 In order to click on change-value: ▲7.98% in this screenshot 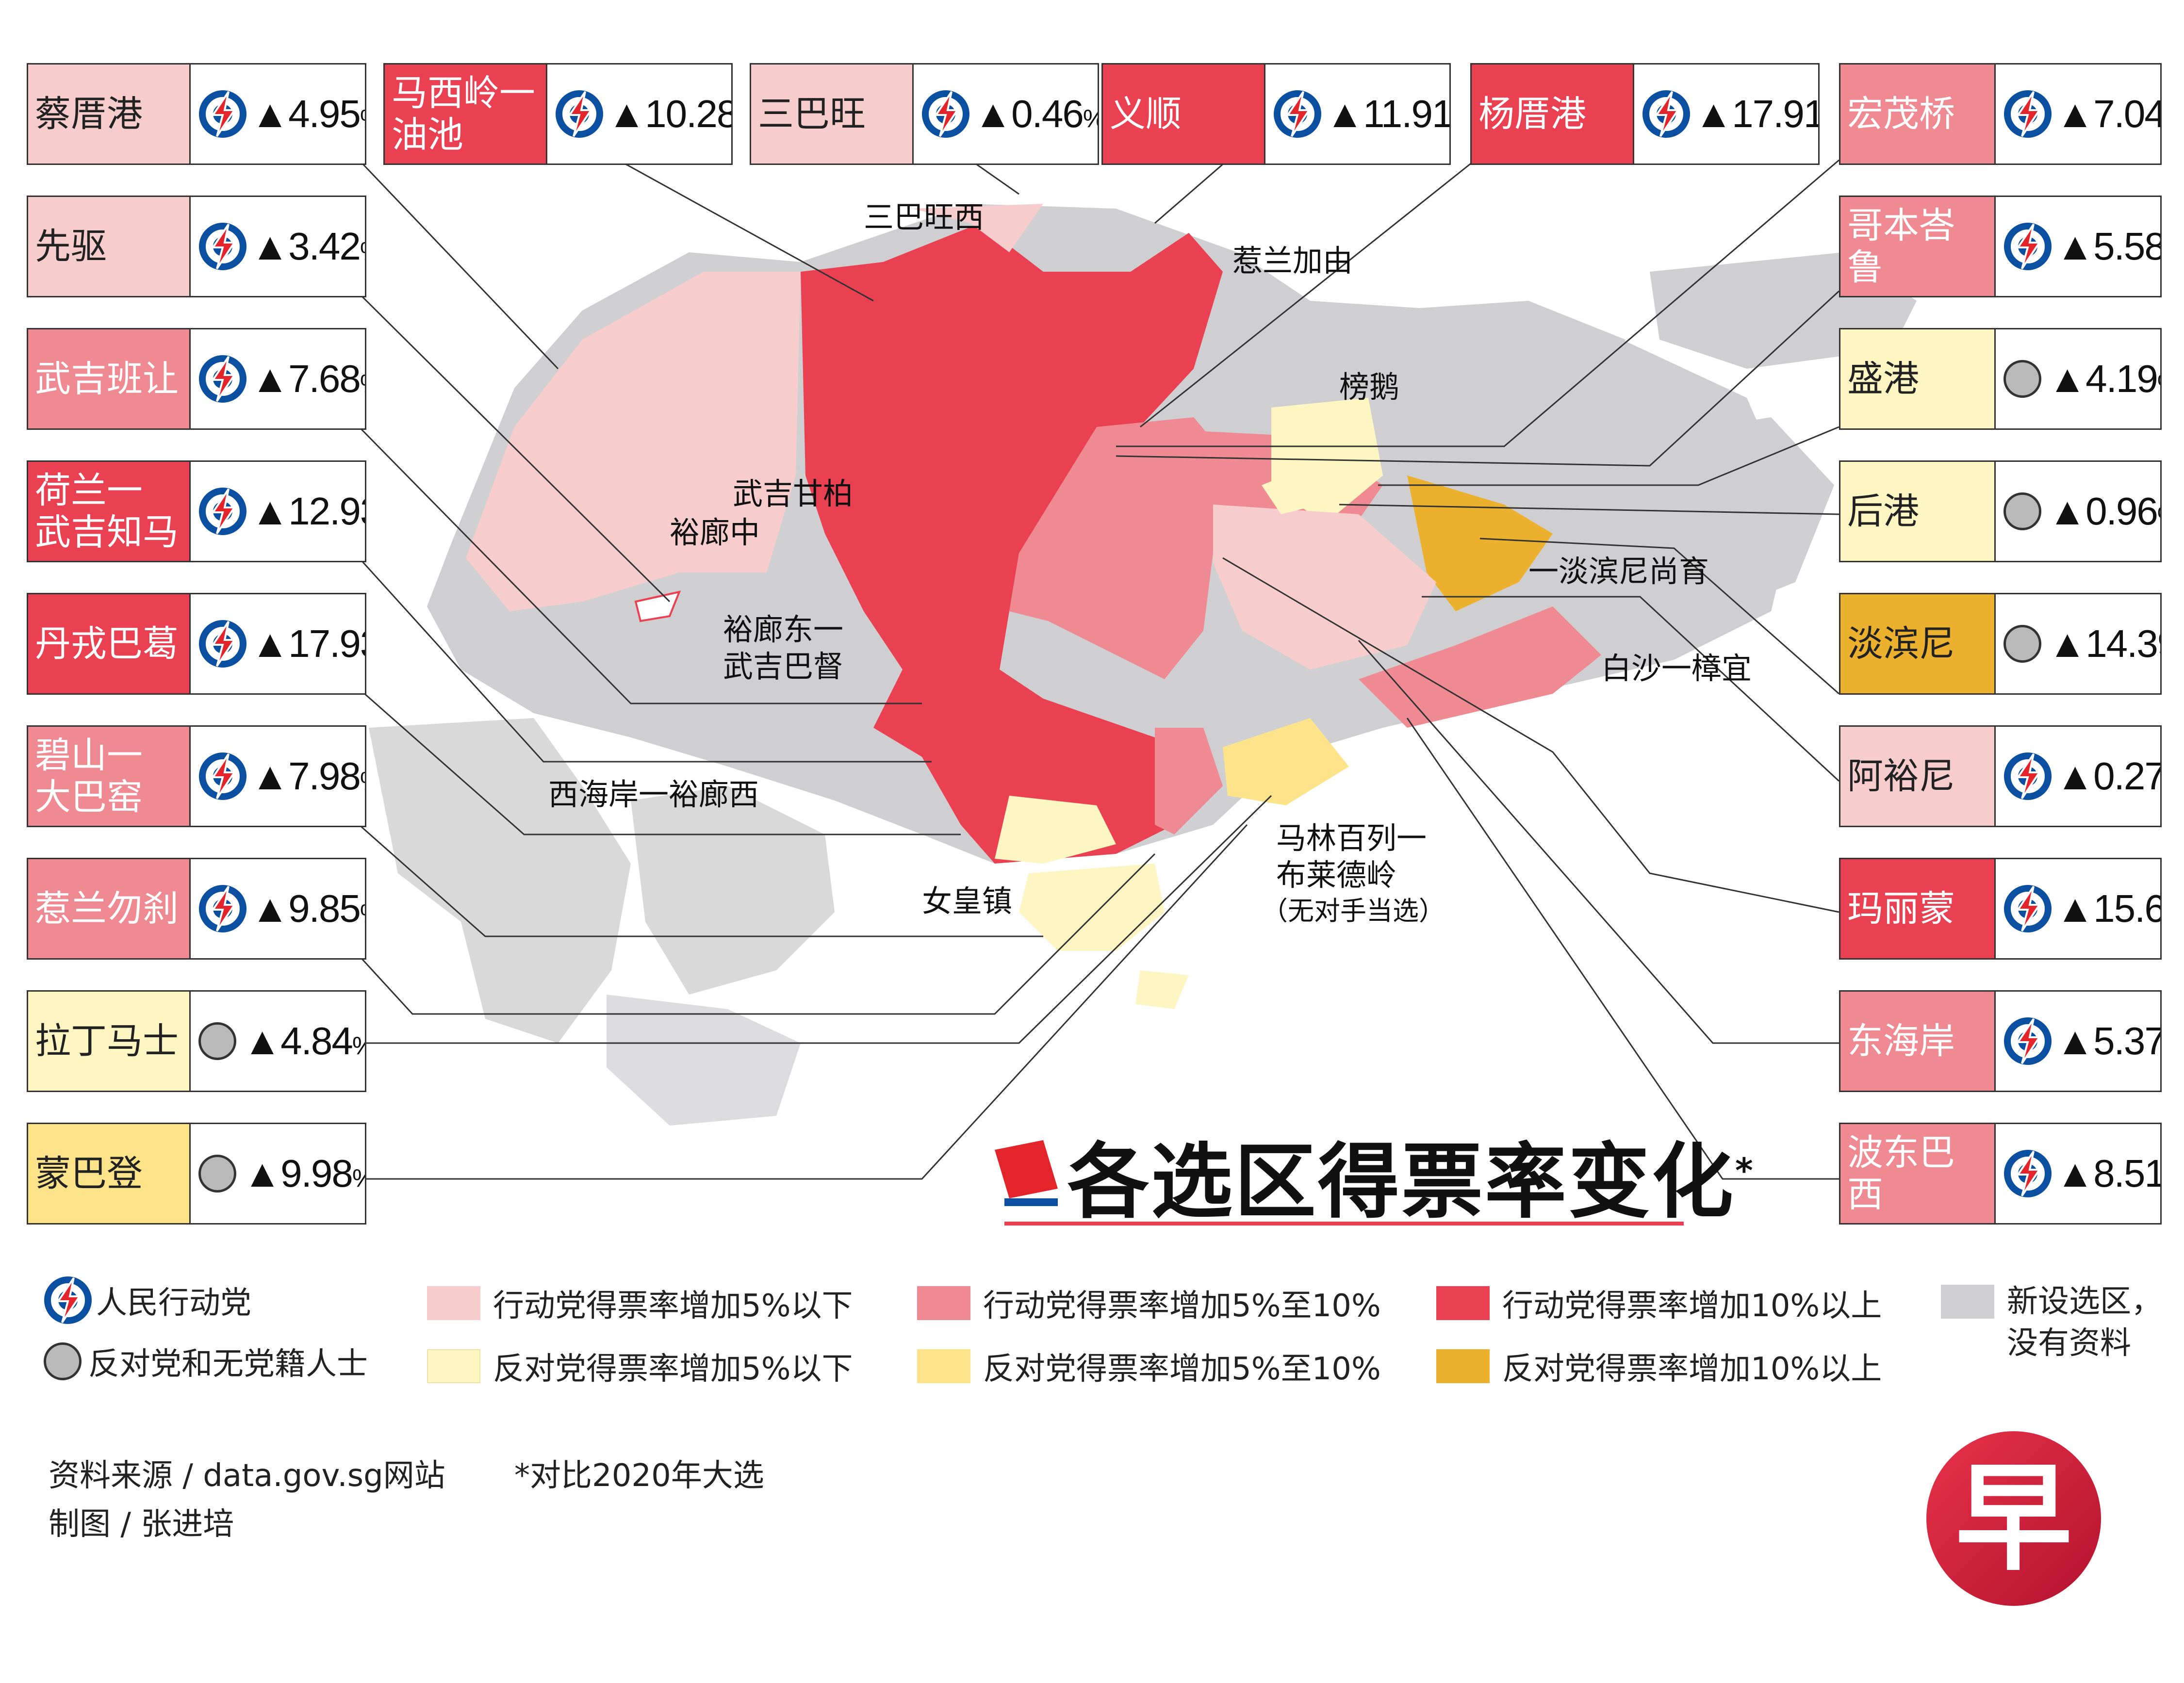, I will do `click(308, 776)`.